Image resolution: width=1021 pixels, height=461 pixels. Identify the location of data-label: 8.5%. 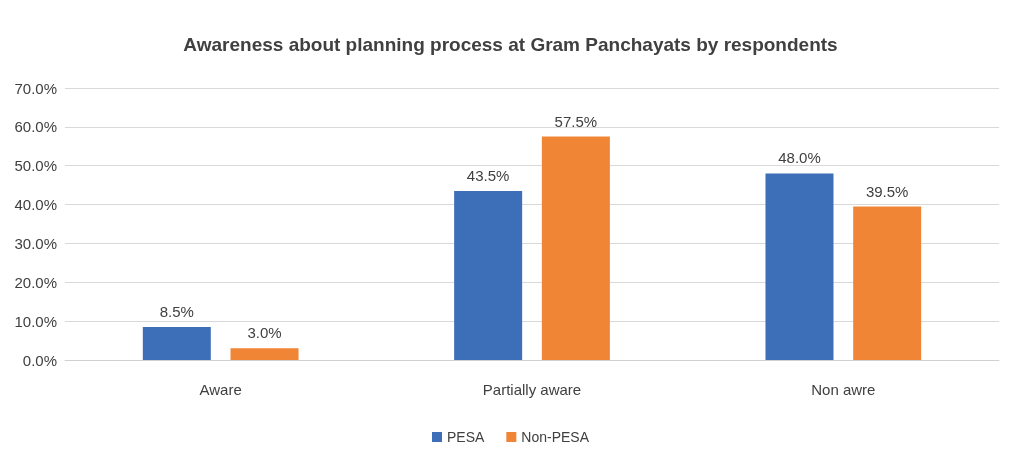
(176, 311).